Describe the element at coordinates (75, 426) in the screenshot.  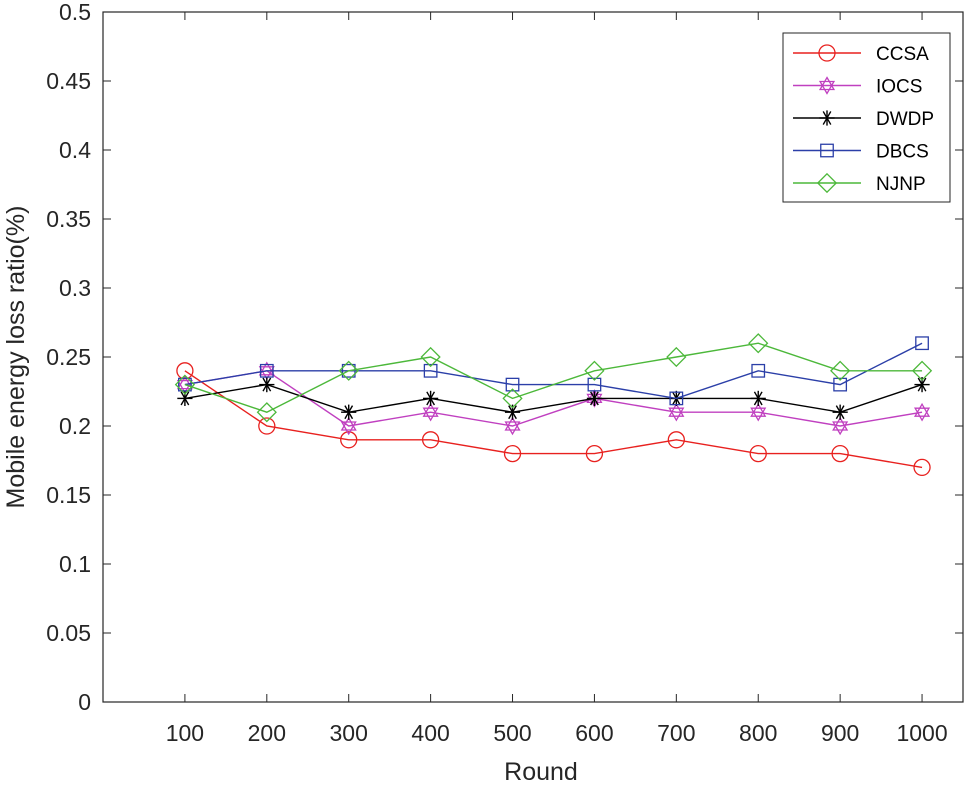
I see `y-tick-label: 0.2` at that location.